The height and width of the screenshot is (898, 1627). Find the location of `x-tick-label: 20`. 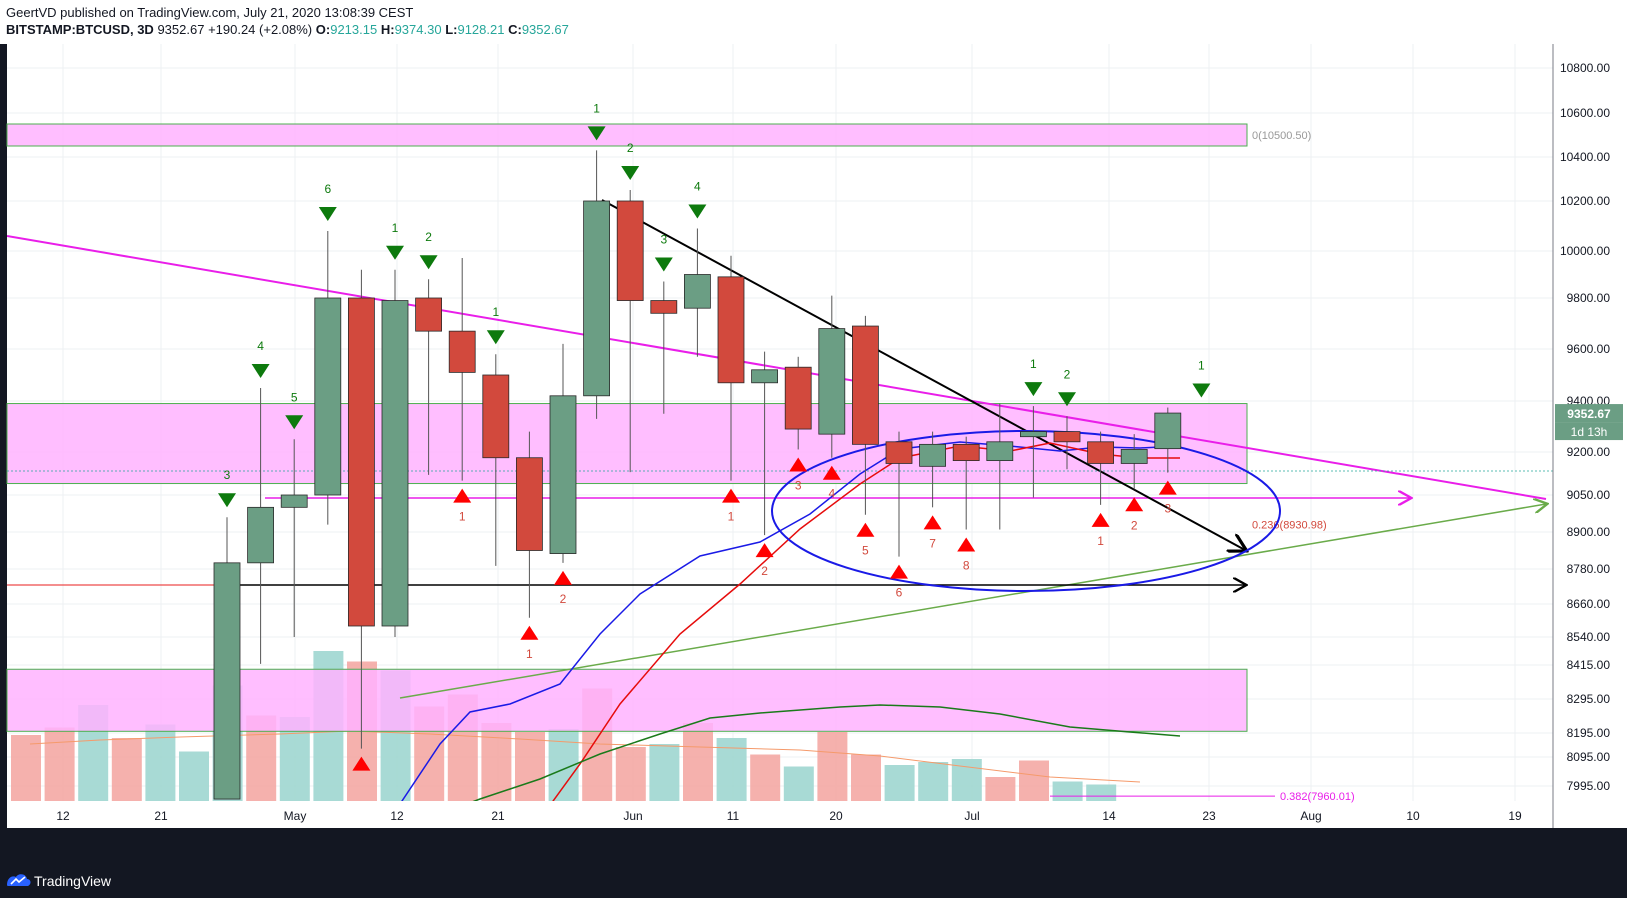

x-tick-label: 20 is located at coordinates (836, 816).